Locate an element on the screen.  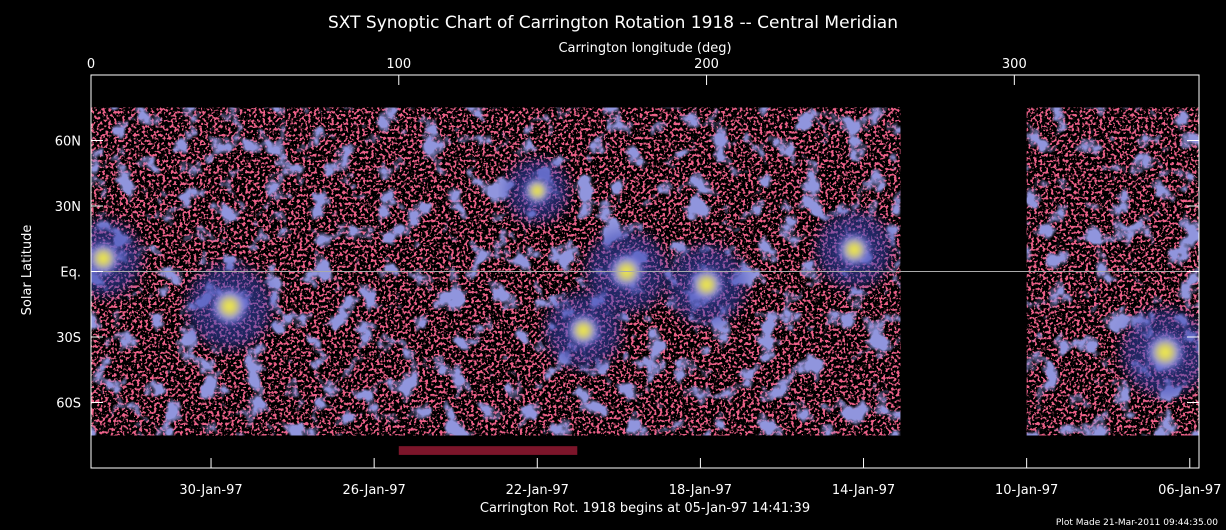
y-axis-label: Solar Latitude is located at coordinates (27, 270).